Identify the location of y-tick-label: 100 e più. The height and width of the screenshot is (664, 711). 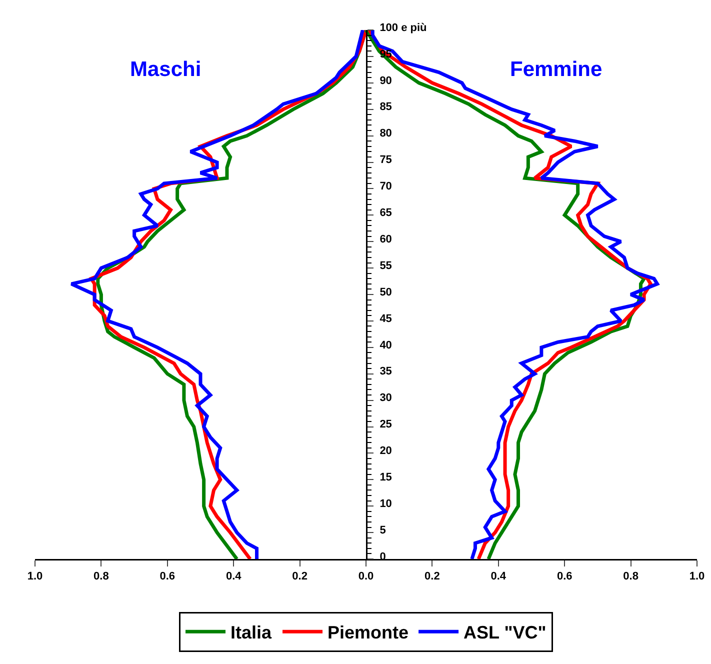
(403, 28).